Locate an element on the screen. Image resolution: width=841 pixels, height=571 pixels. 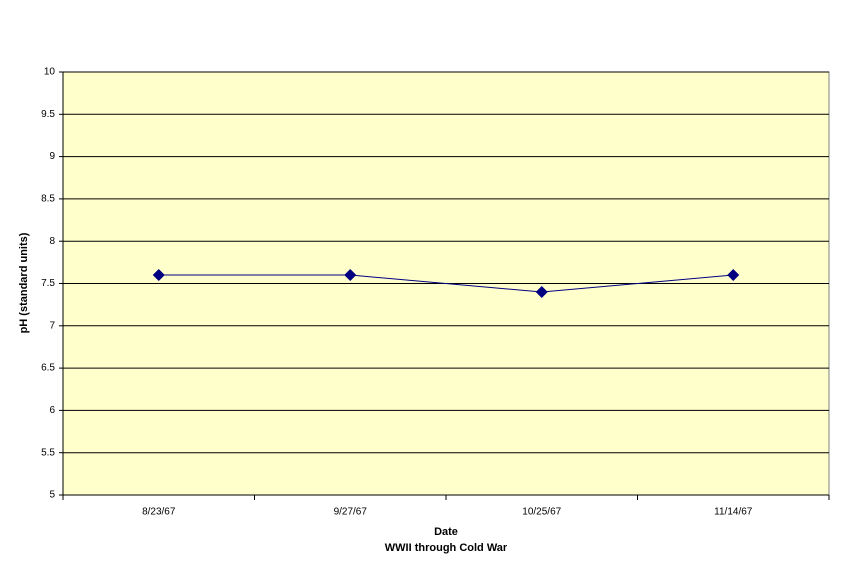
y-tick-label: 7.5 is located at coordinates (48, 283).